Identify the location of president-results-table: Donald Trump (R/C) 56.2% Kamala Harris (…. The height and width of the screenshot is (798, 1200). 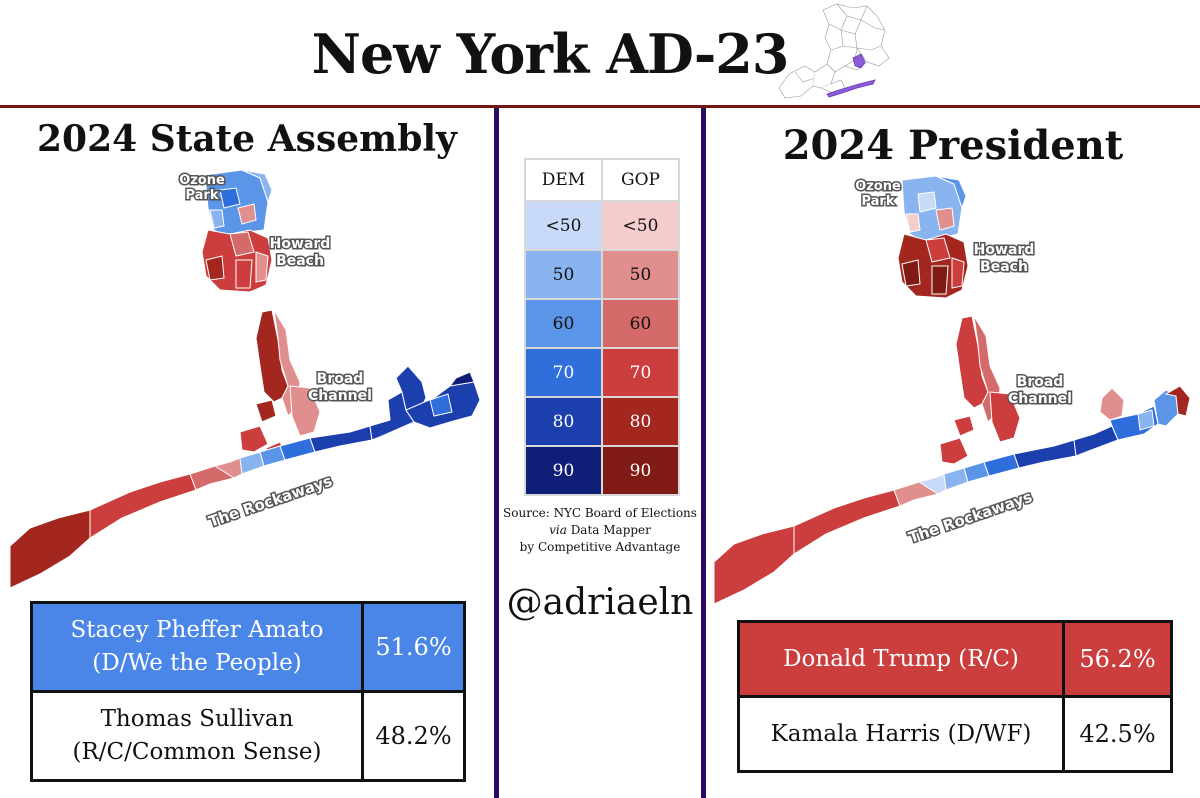
(955, 696).